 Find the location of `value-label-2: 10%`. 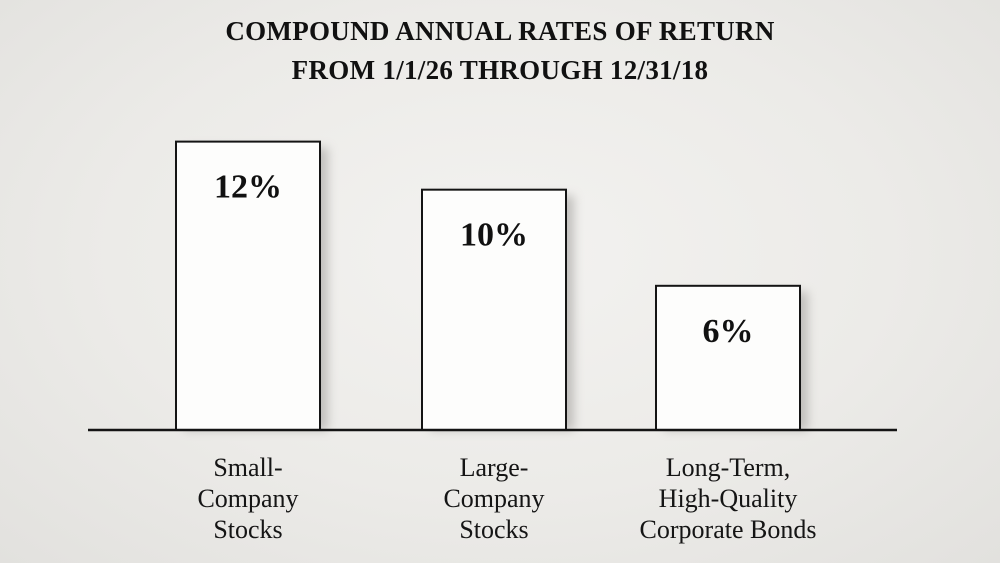

value-label-2: 10% is located at coordinates (494, 235).